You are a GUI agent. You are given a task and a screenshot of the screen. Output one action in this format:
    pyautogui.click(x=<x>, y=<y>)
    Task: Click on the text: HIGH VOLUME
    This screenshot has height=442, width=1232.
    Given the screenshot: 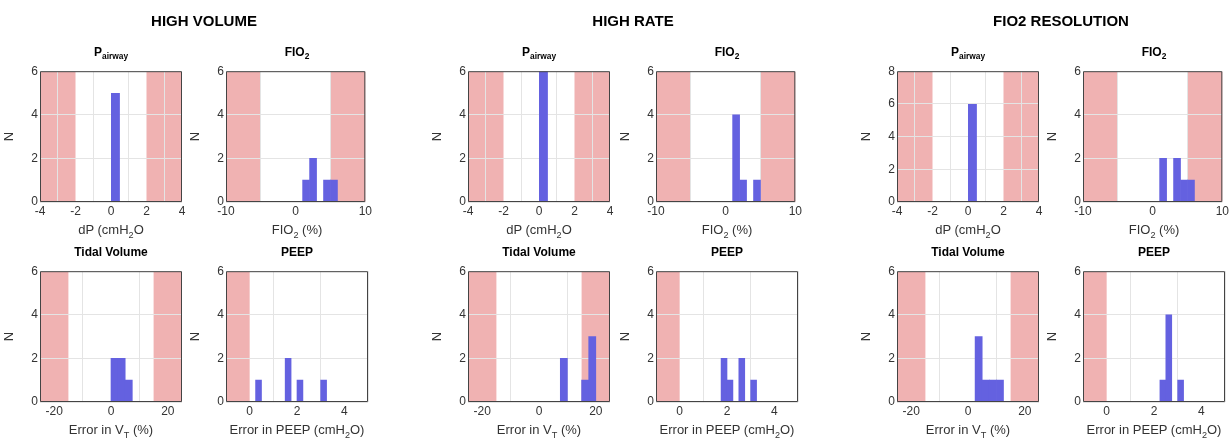 What is the action you would take?
    pyautogui.click(x=204, y=20)
    